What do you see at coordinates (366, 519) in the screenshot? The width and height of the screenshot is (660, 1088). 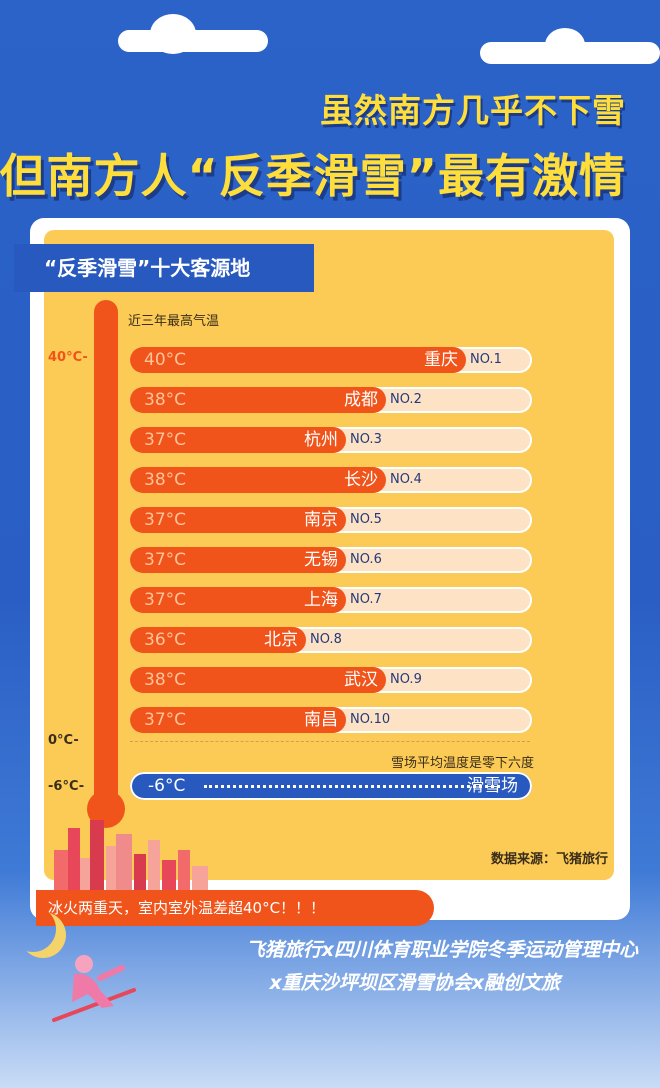 I see `bar-rank-label: NO.5` at bounding box center [366, 519].